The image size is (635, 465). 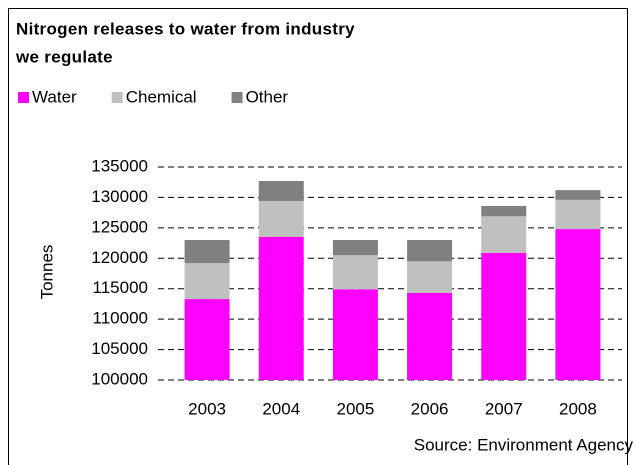 What do you see at coordinates (54, 96) in the screenshot?
I see `legend-label: Water` at bounding box center [54, 96].